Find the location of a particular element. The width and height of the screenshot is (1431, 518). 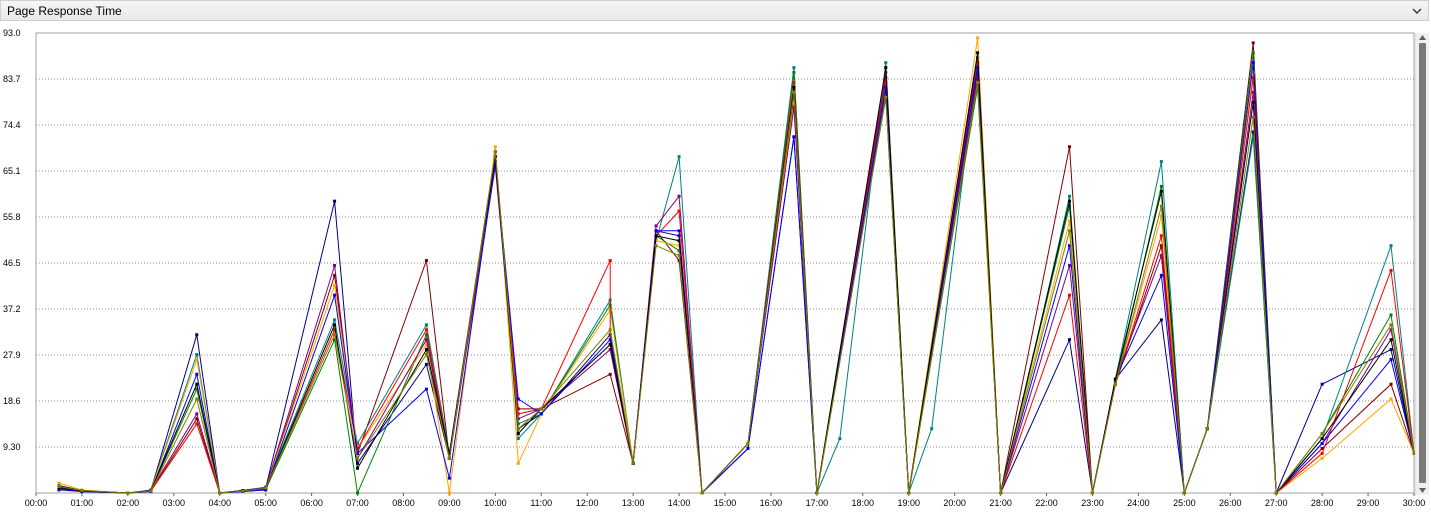

x-tick-label: 08:00 is located at coordinates (403, 503).